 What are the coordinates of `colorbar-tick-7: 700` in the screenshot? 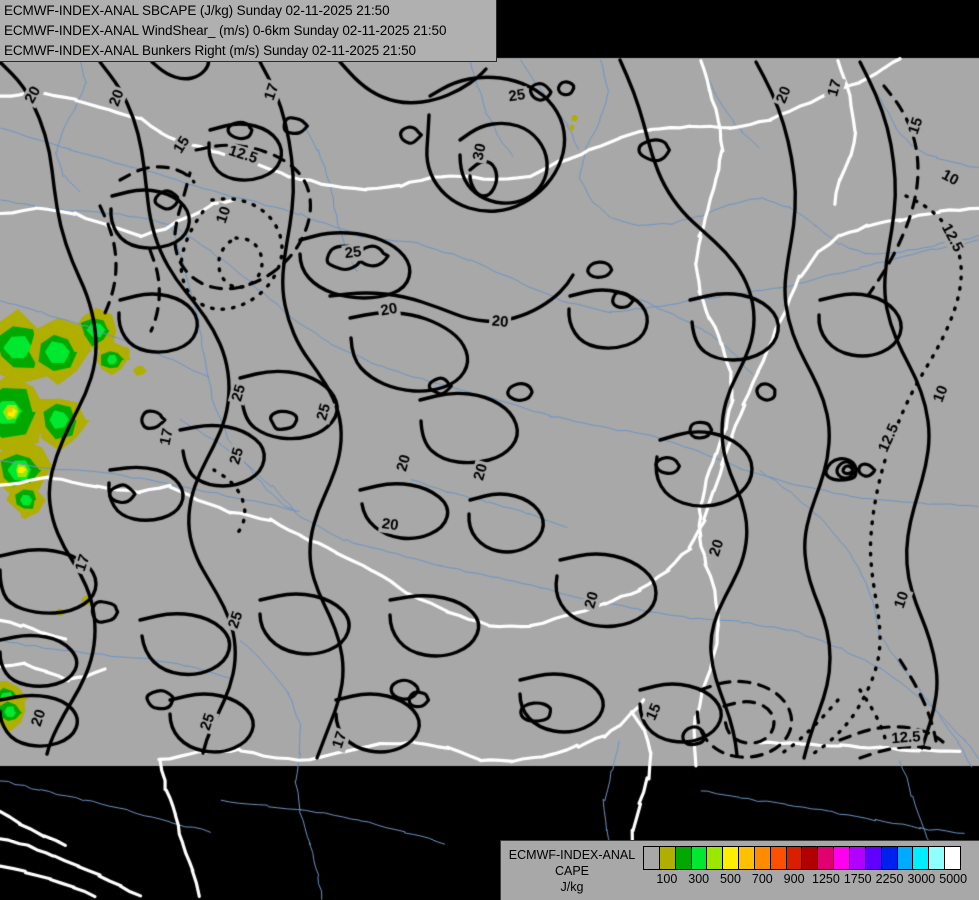 It's located at (762, 879).